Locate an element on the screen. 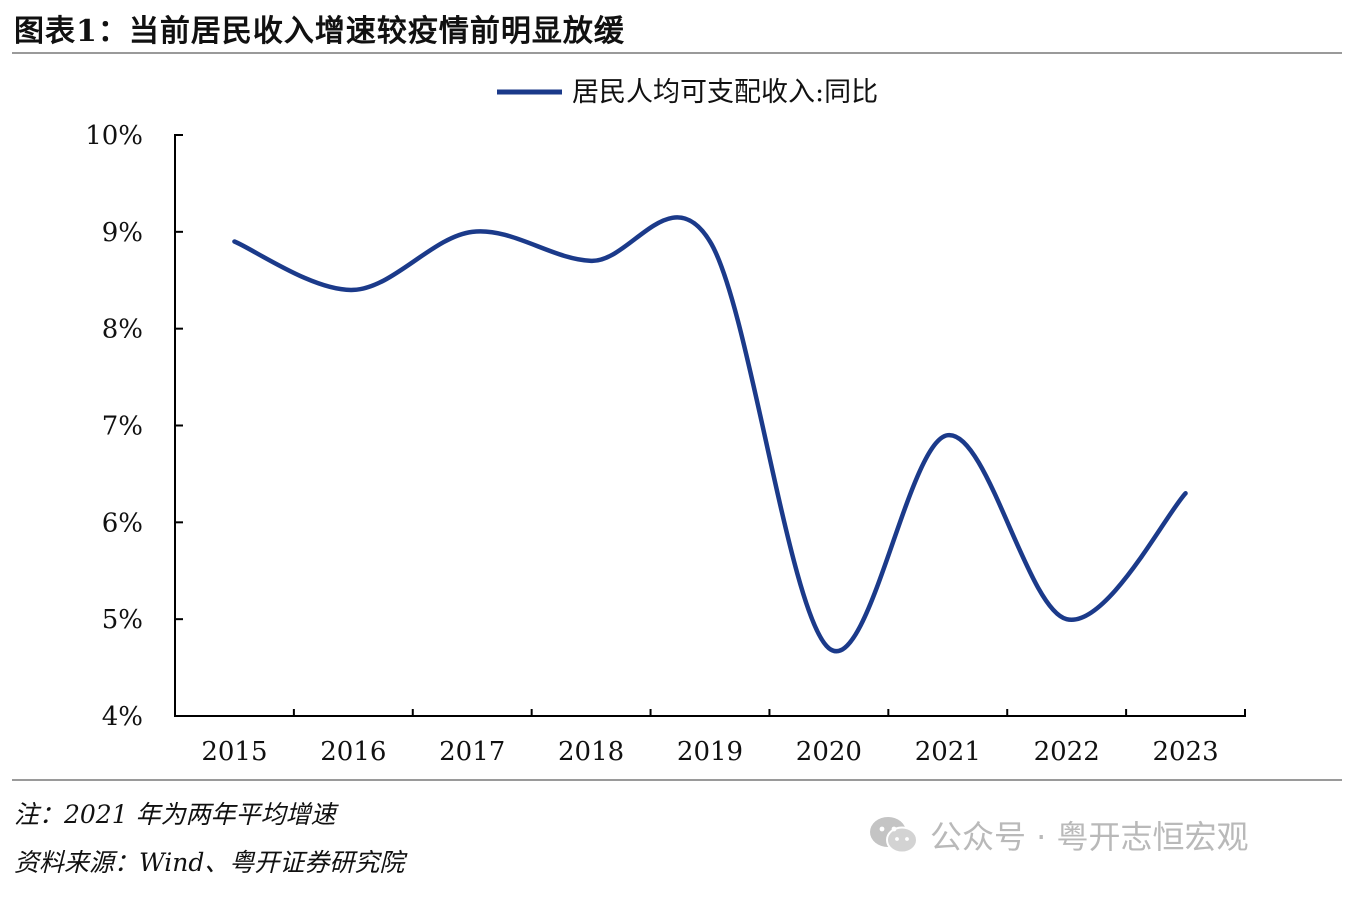 The height and width of the screenshot is (904, 1356). y-tick-label: 9% is located at coordinates (122, 233).